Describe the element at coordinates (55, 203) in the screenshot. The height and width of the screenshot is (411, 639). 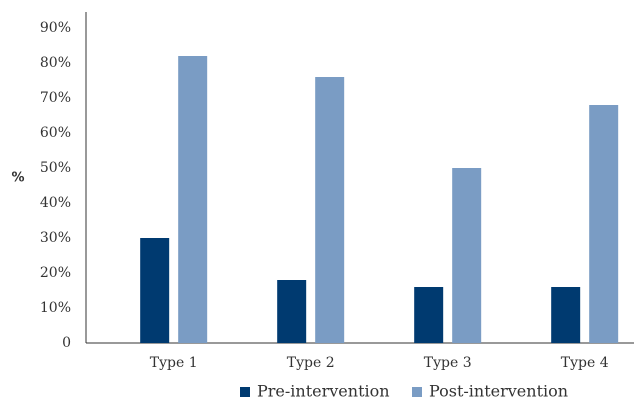
I see `y-tick-label: 40%` at that location.